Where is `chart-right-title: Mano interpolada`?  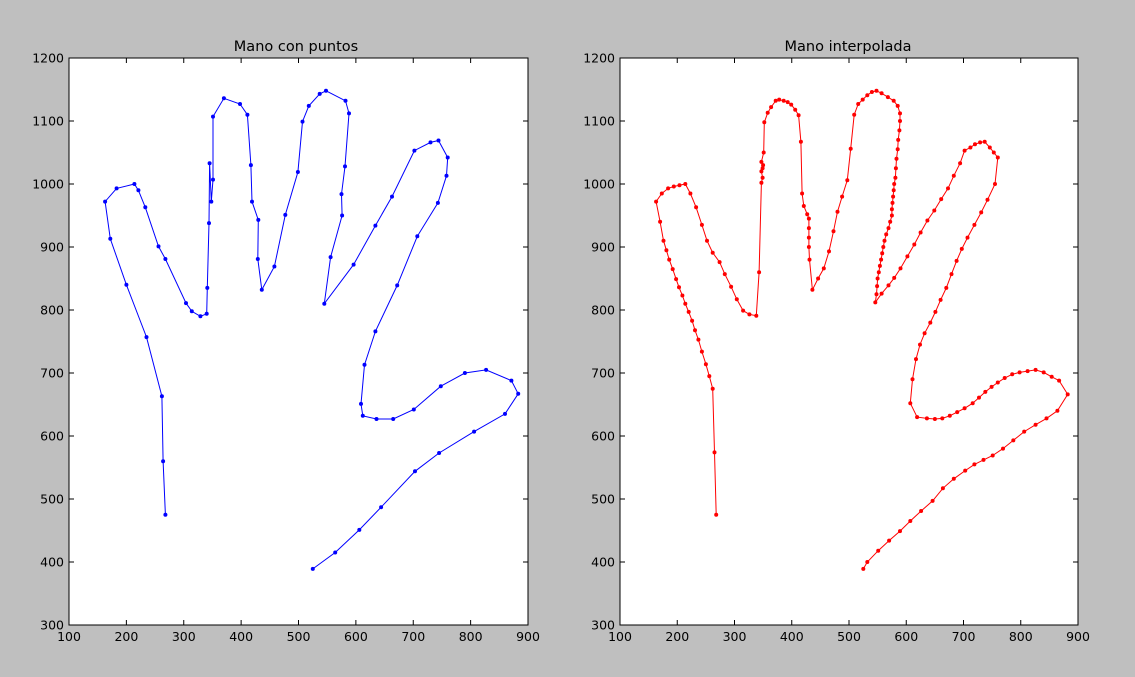
chart-right-title: Mano interpolada is located at coordinates (848, 47).